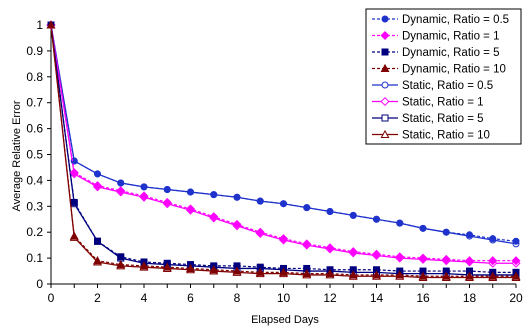 The width and height of the screenshot is (527, 327). I want to click on y-tick-label: 0.3, so click(34, 206).